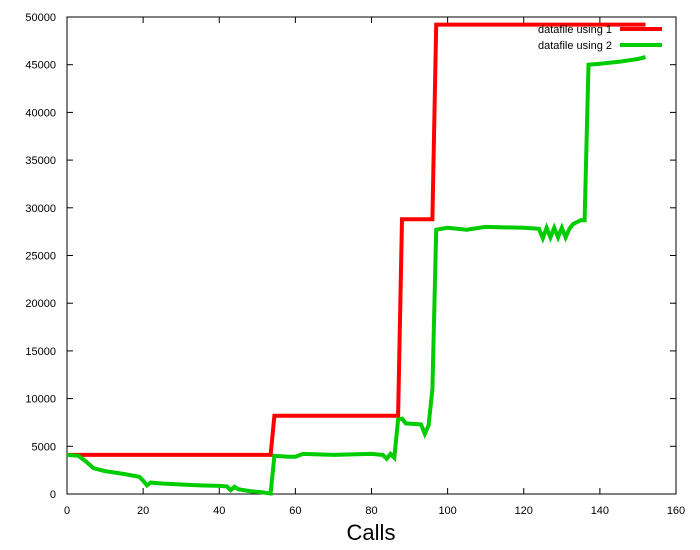 The image size is (700, 550). Describe the element at coordinates (40, 304) in the screenshot. I see `y-tick-label: 20000` at that location.